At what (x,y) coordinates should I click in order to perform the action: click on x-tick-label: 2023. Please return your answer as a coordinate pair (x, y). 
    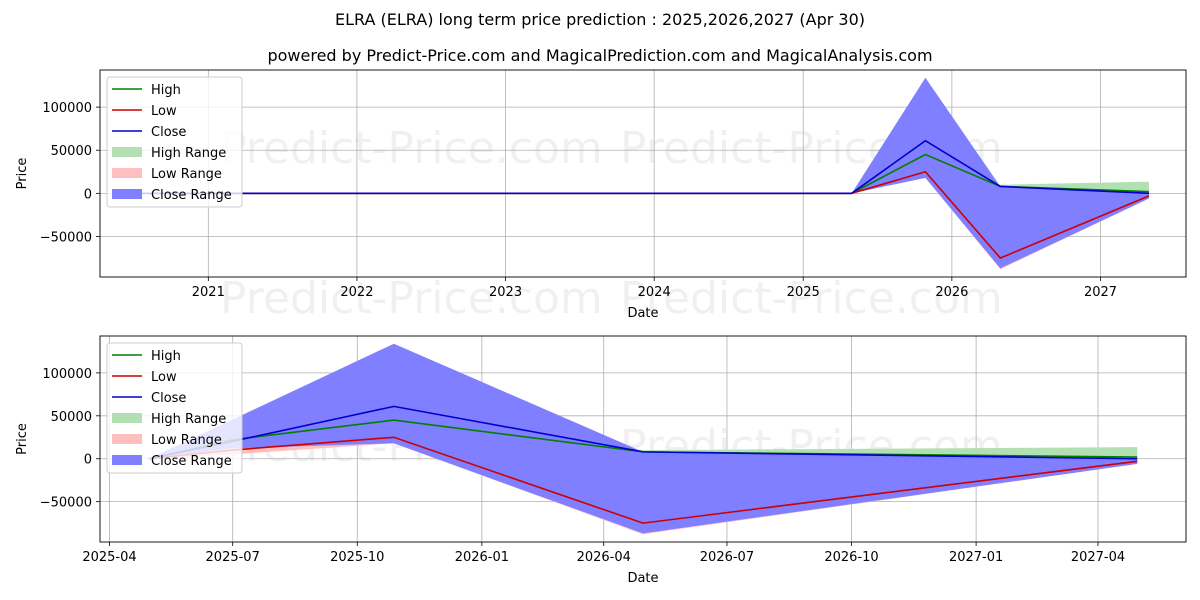
    Looking at the image, I should click on (505, 292).